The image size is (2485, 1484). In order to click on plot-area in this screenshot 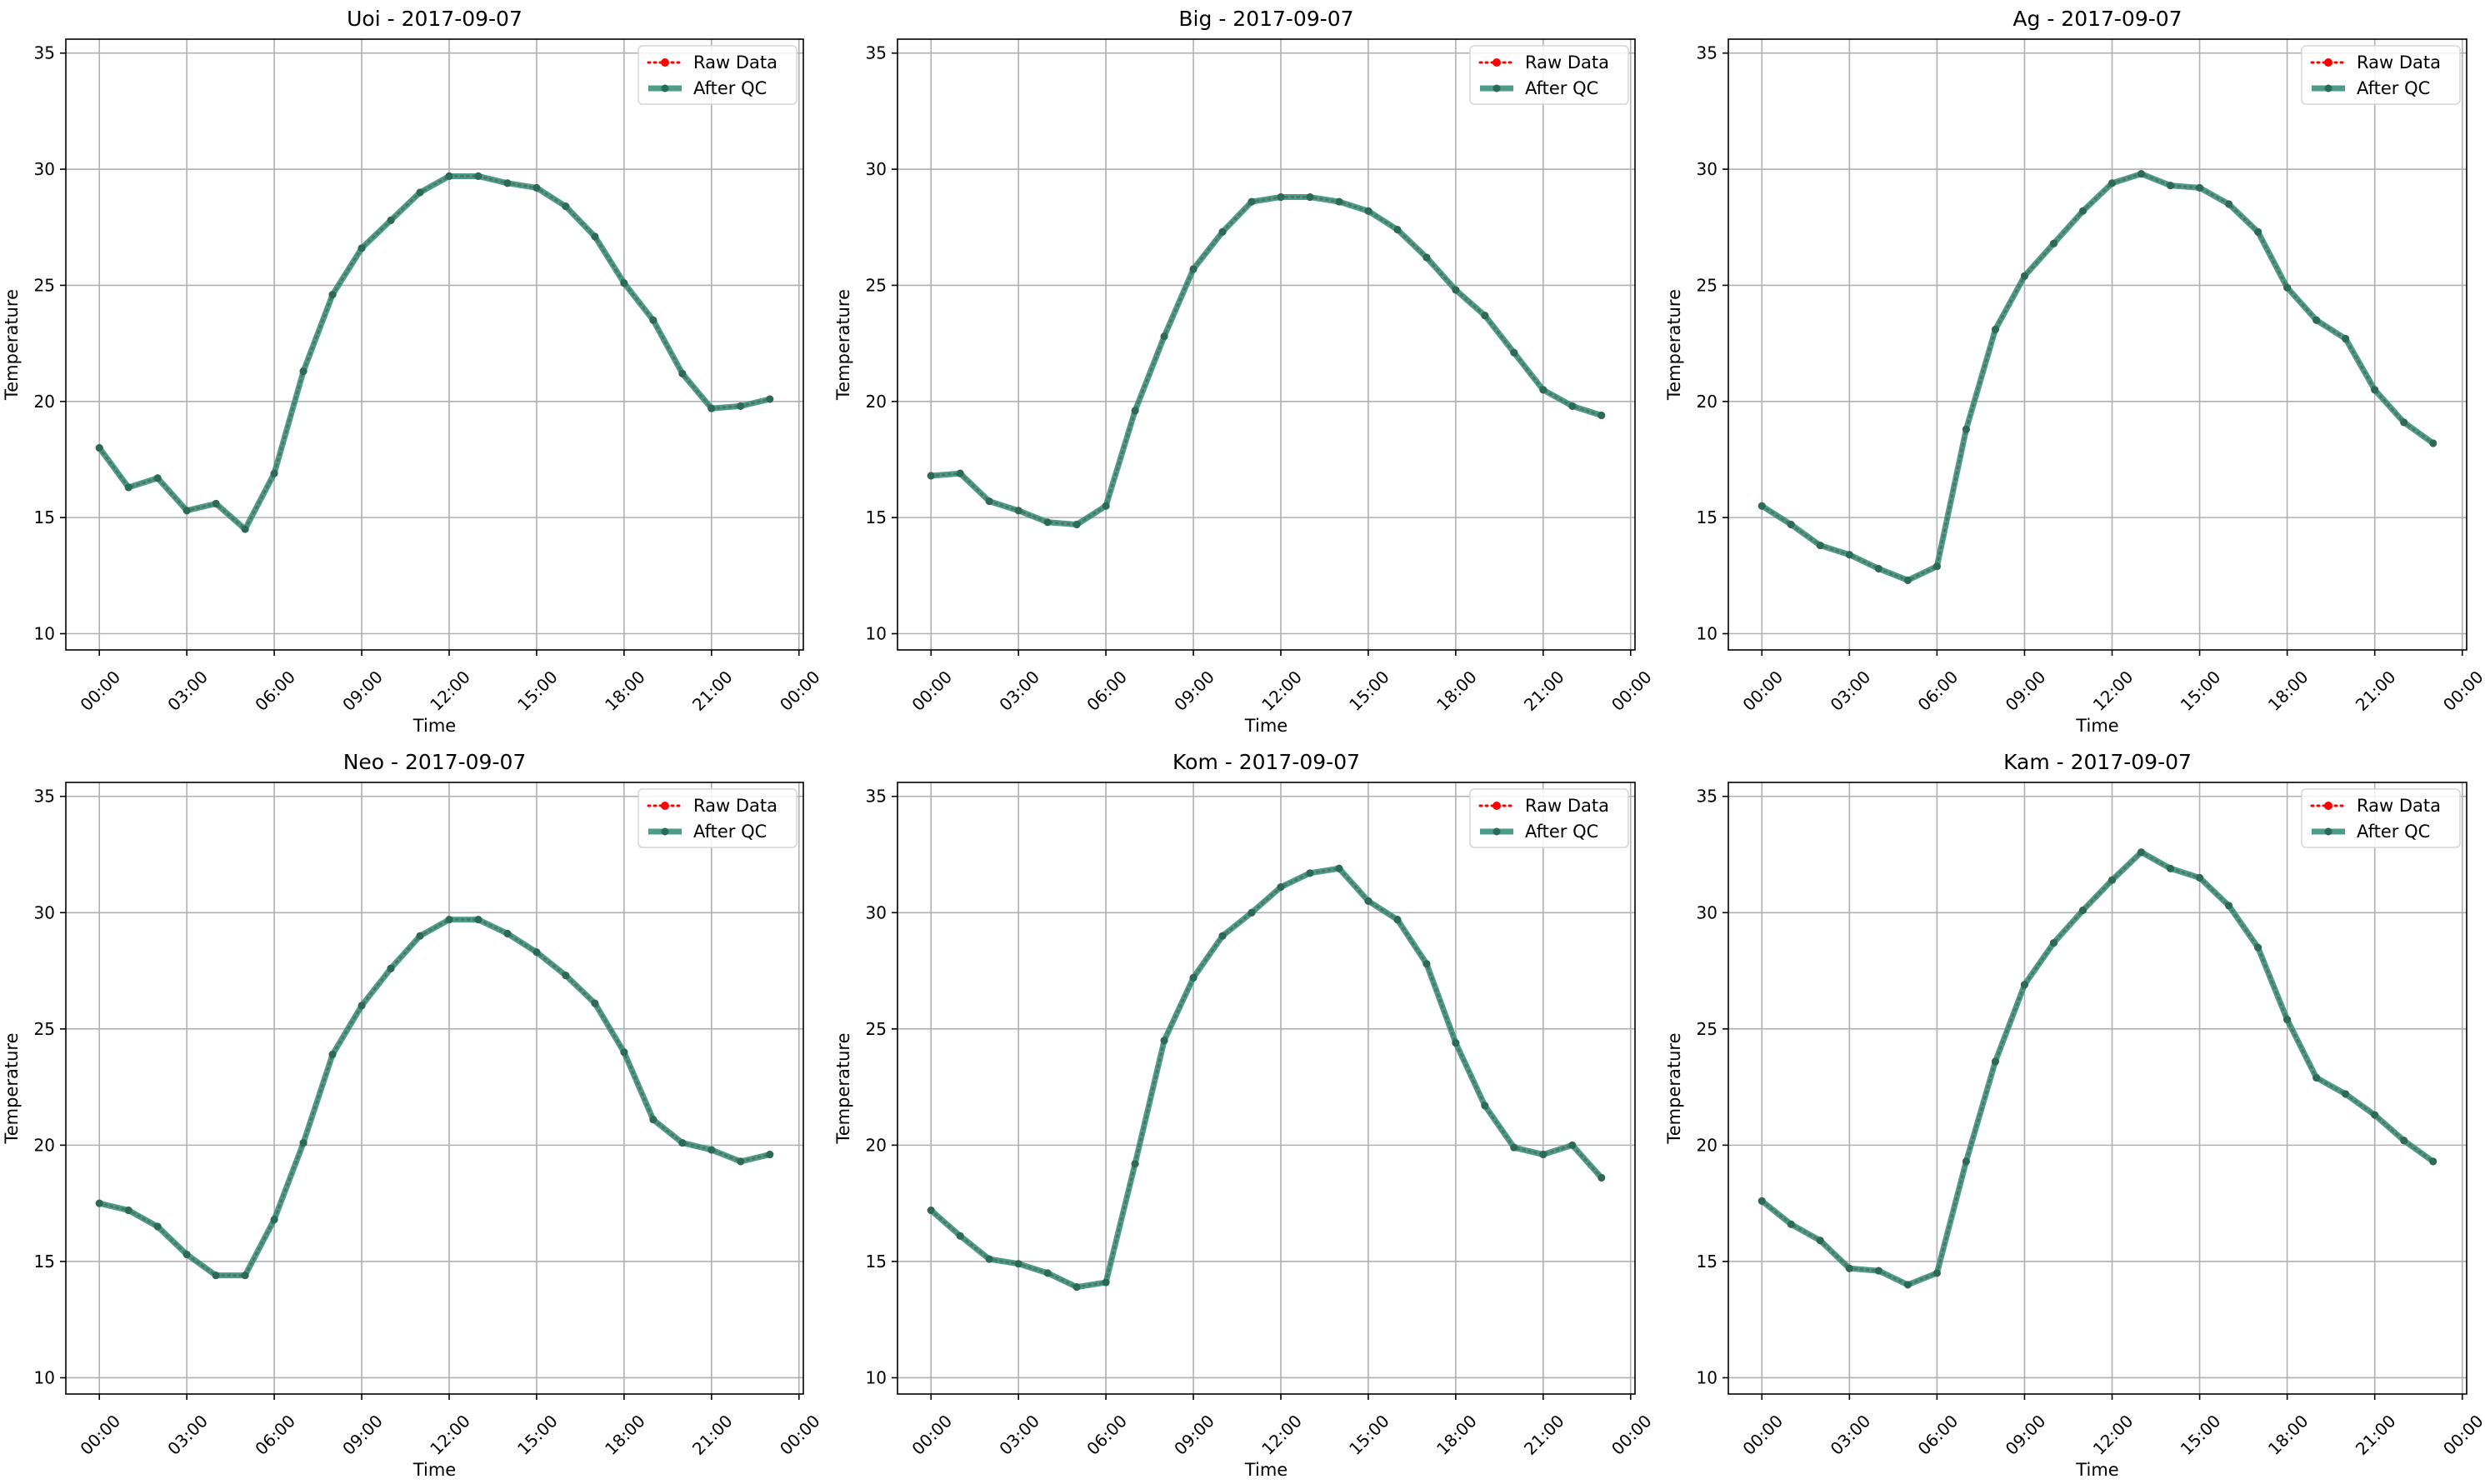, I will do `click(1266, 344)`.